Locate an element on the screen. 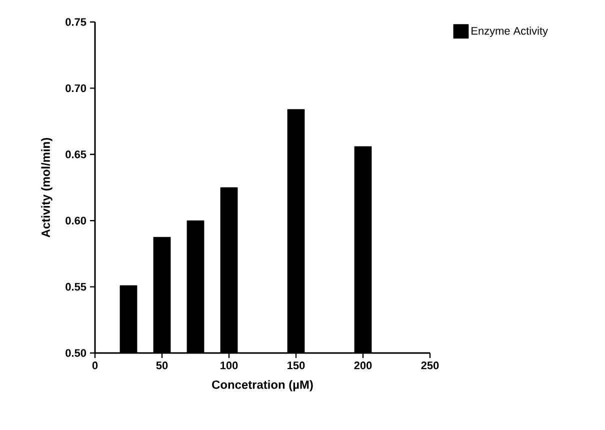 The image size is (605, 430). x-tick-label: 100 is located at coordinates (229, 366).